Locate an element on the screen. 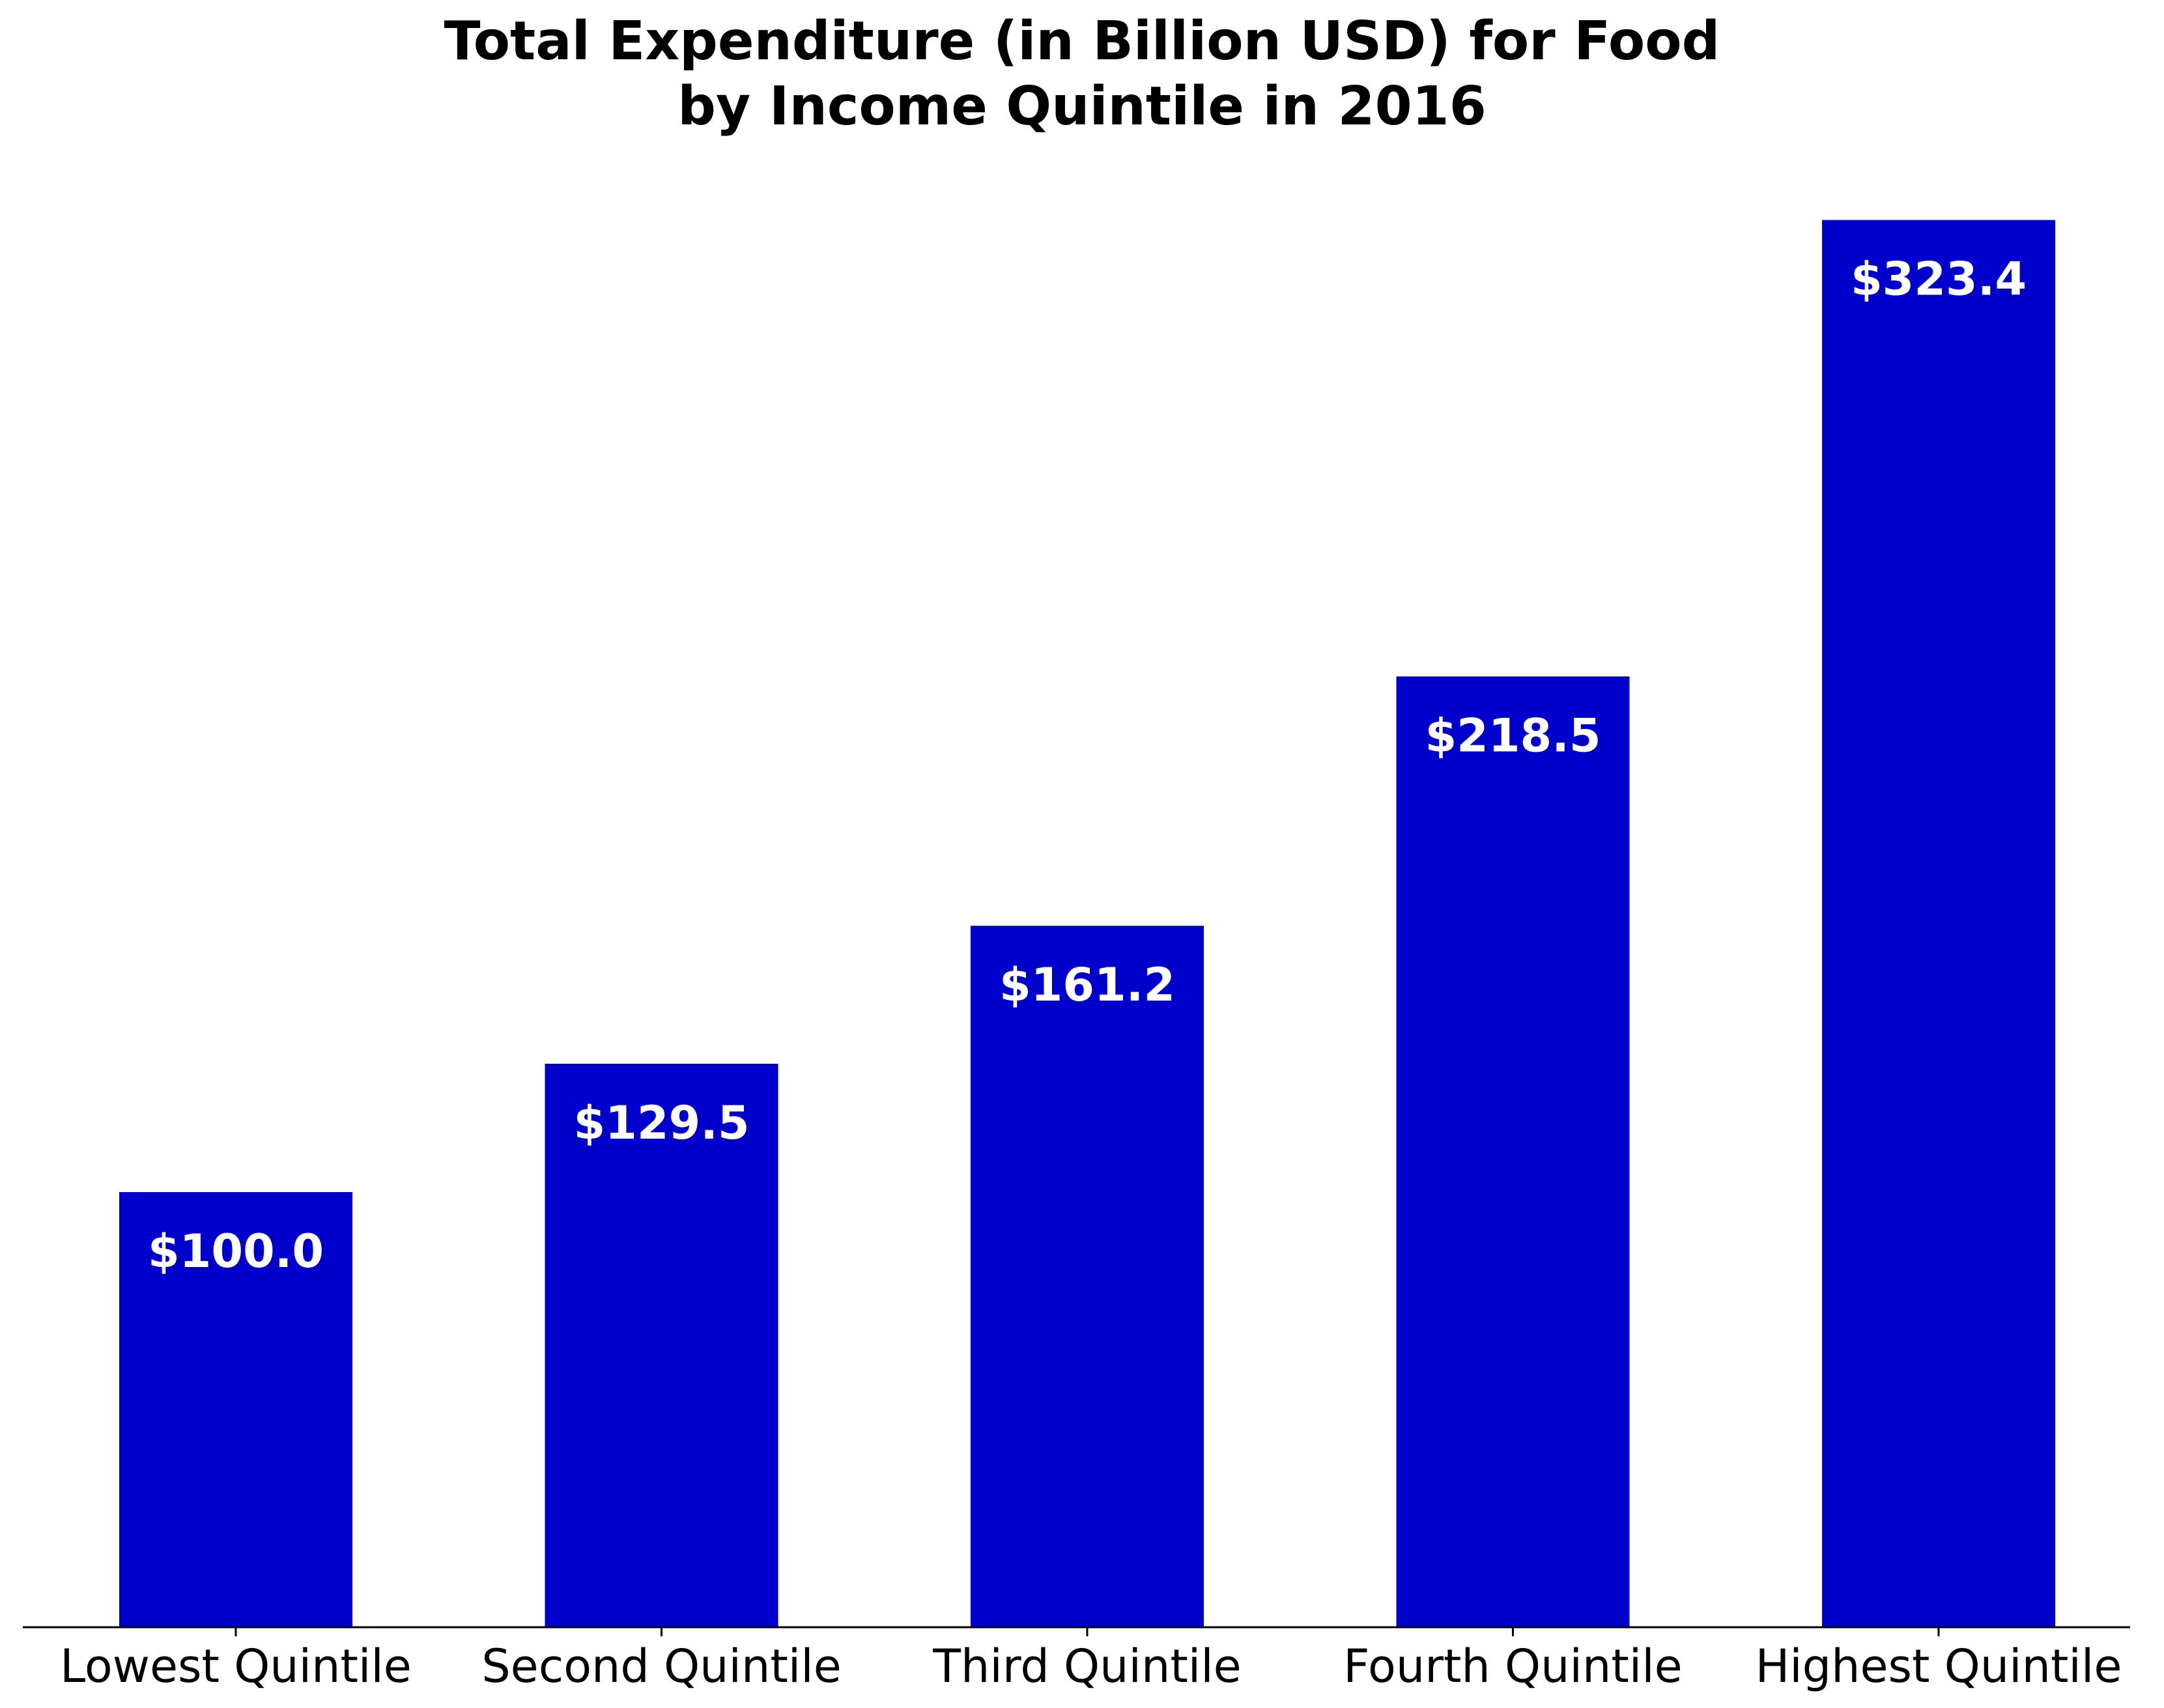 The height and width of the screenshot is (1708, 2164). data-label: $218.5 is located at coordinates (1513, 735).